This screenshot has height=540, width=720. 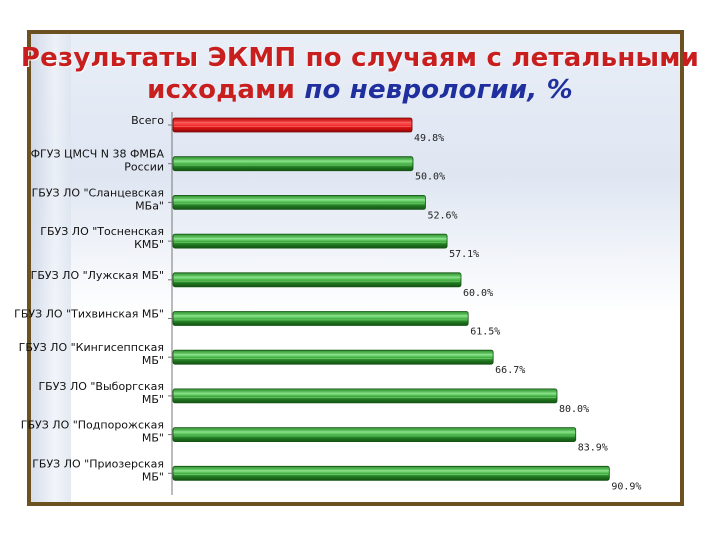 I want to click on title-line-1: Результаты ЭКМП по случаям с летальными, so click(x=360, y=58).